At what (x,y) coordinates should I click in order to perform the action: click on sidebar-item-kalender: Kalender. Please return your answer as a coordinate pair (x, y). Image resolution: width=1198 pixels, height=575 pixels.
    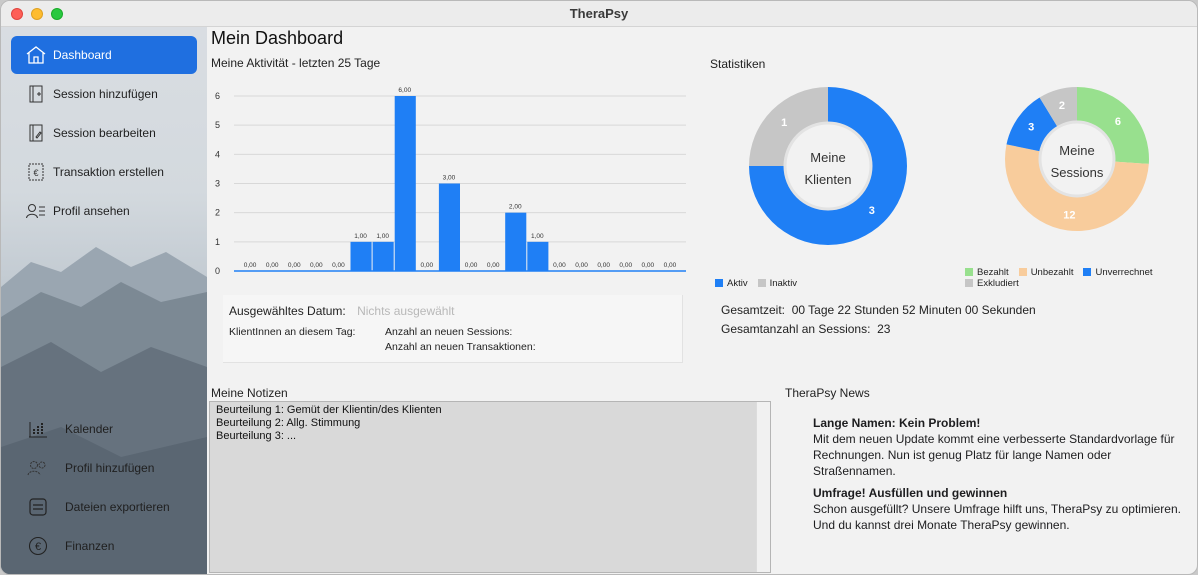
    Looking at the image, I should click on (104, 429).